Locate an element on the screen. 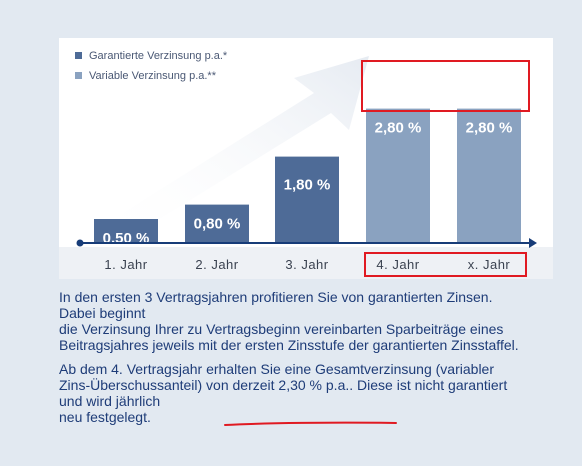 The height and width of the screenshot is (466, 582). bar-value-label: 0,50 % is located at coordinates (126, 238).